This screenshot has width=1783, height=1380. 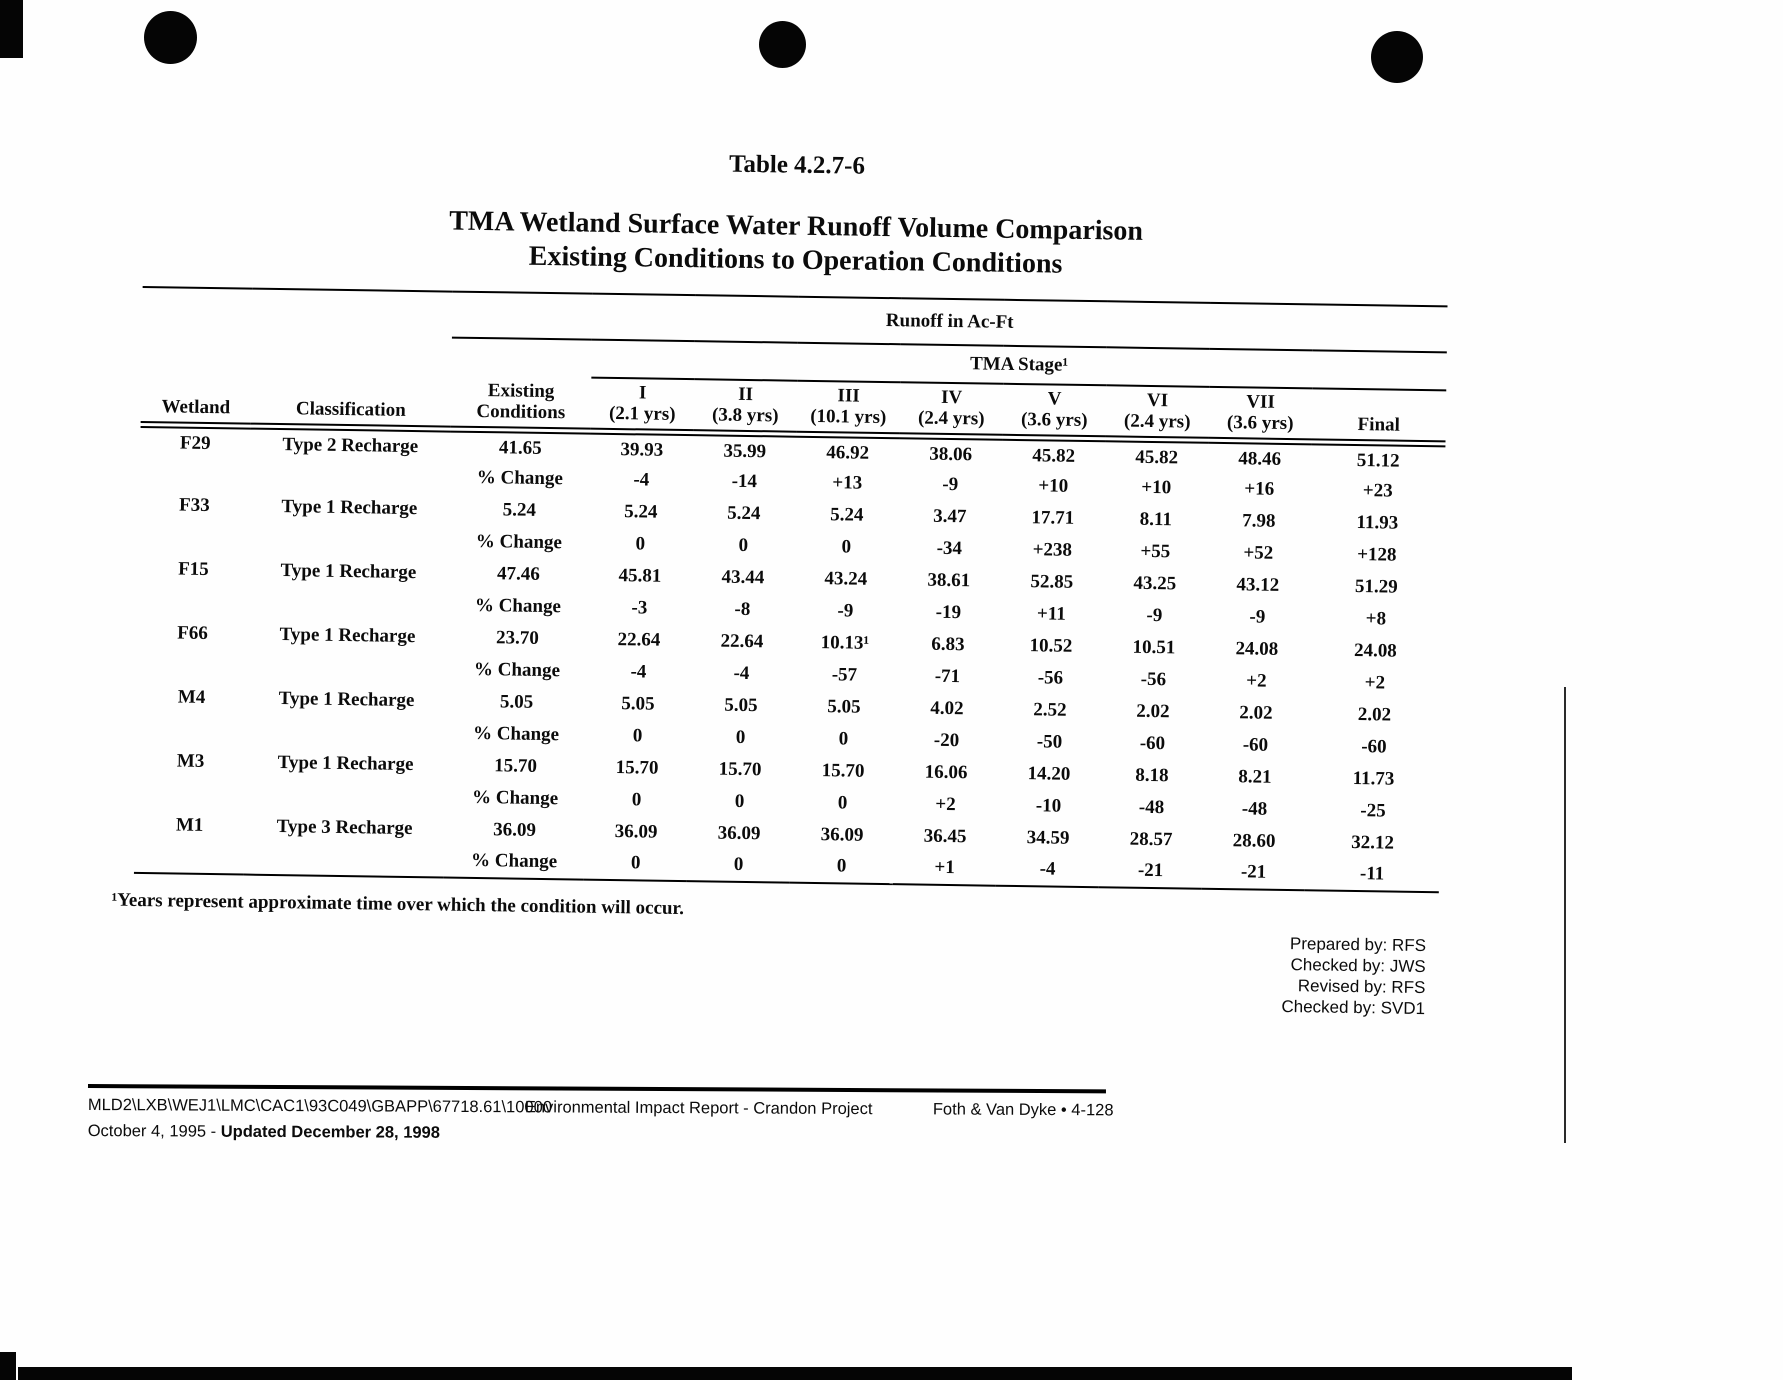 I want to click on stage-years: (2.4 yrs), so click(x=951, y=418).